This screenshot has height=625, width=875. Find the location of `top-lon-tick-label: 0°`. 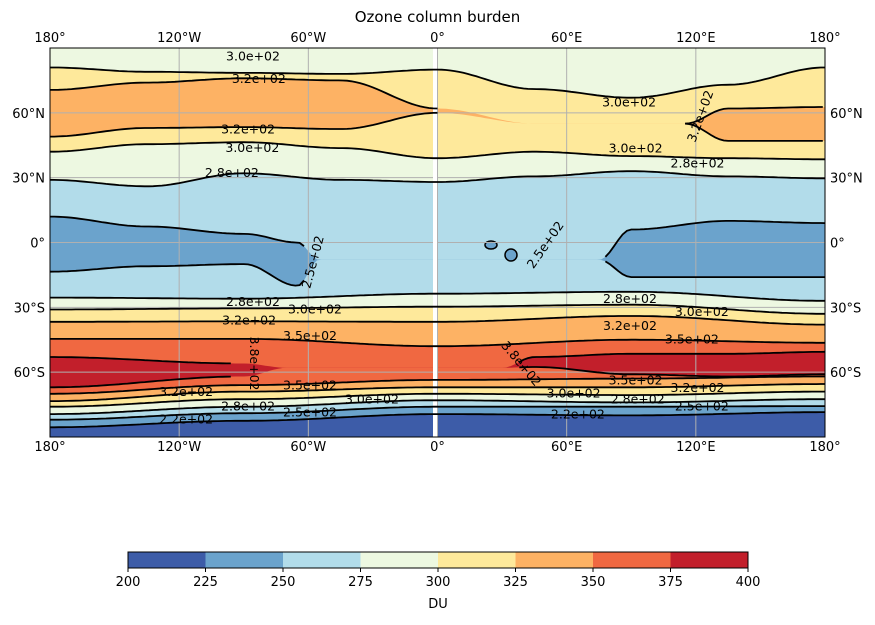

top-lon-tick-label: 0° is located at coordinates (437, 38).